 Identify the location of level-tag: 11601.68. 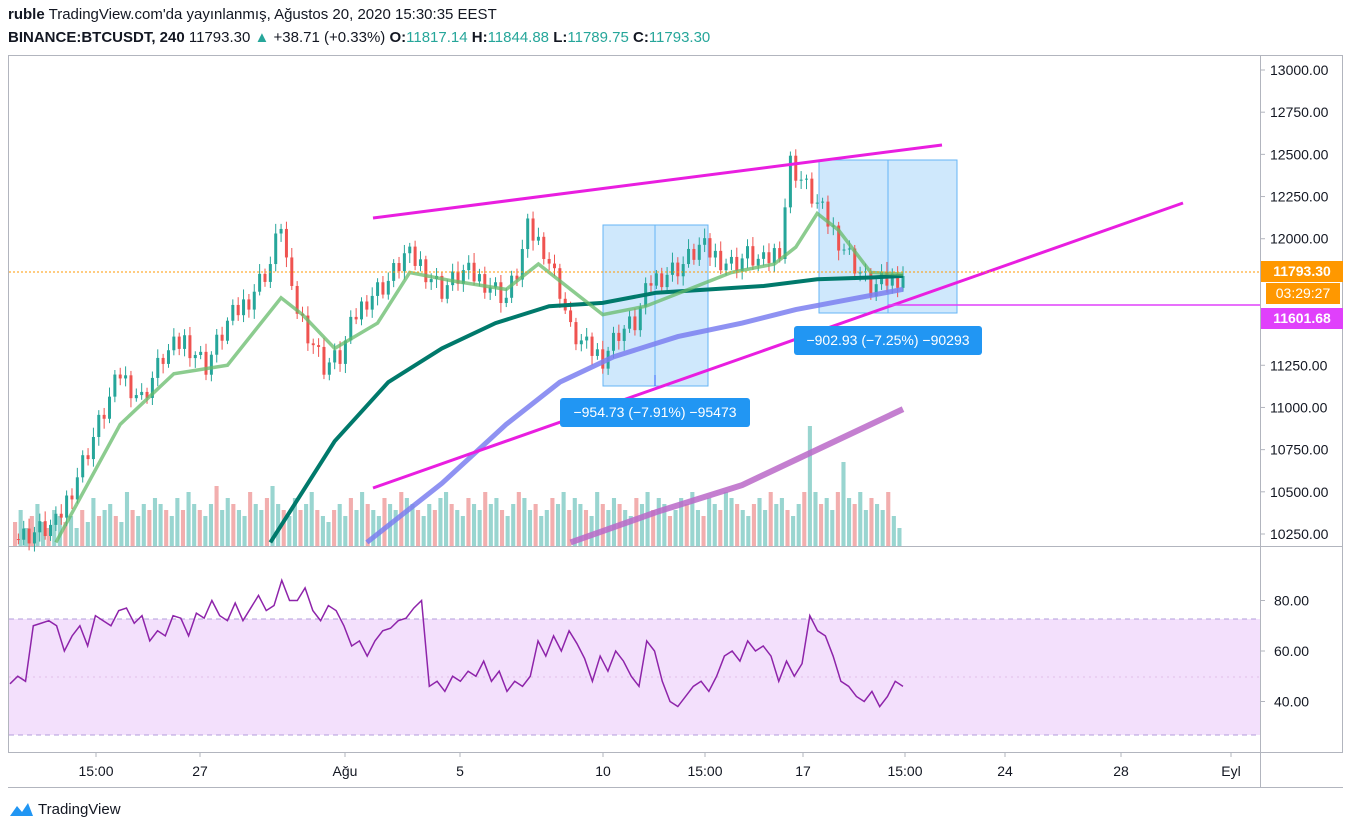
(1302, 318).